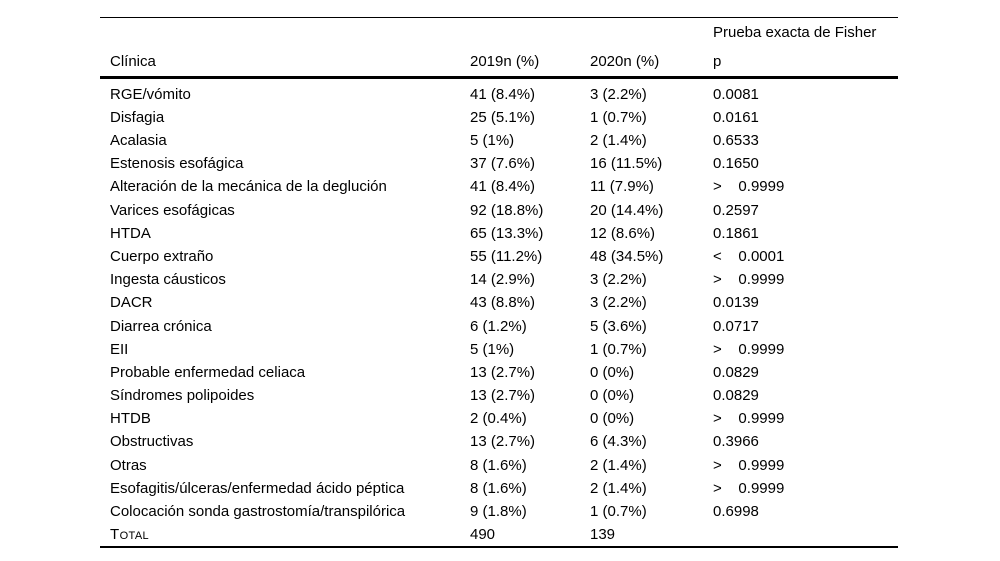 This screenshot has height=561, width=1000. Describe the element at coordinates (627, 210) in the screenshot. I see `count-2020-cell: 20 (14.4%)` at that location.